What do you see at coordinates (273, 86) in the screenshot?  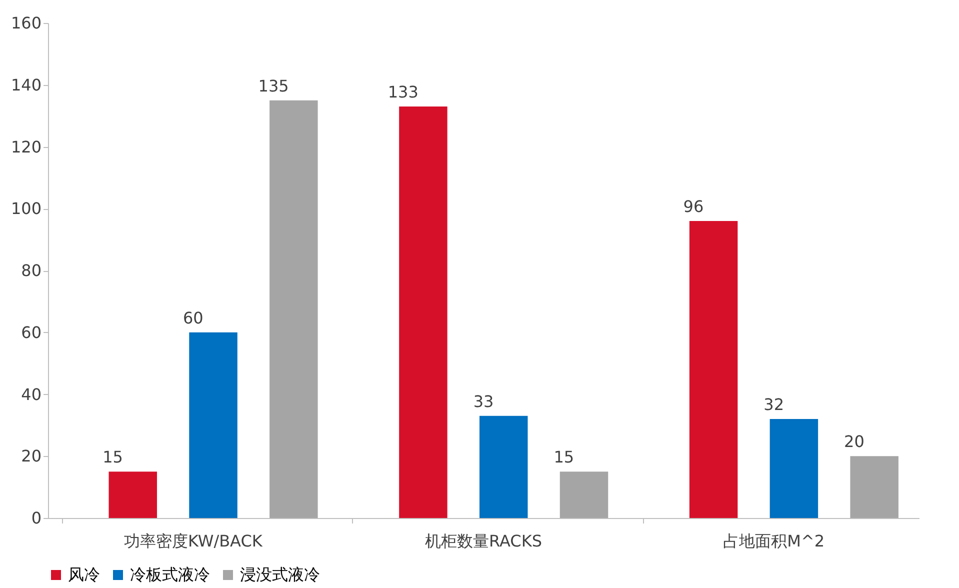 I see `data-label: 135` at bounding box center [273, 86].